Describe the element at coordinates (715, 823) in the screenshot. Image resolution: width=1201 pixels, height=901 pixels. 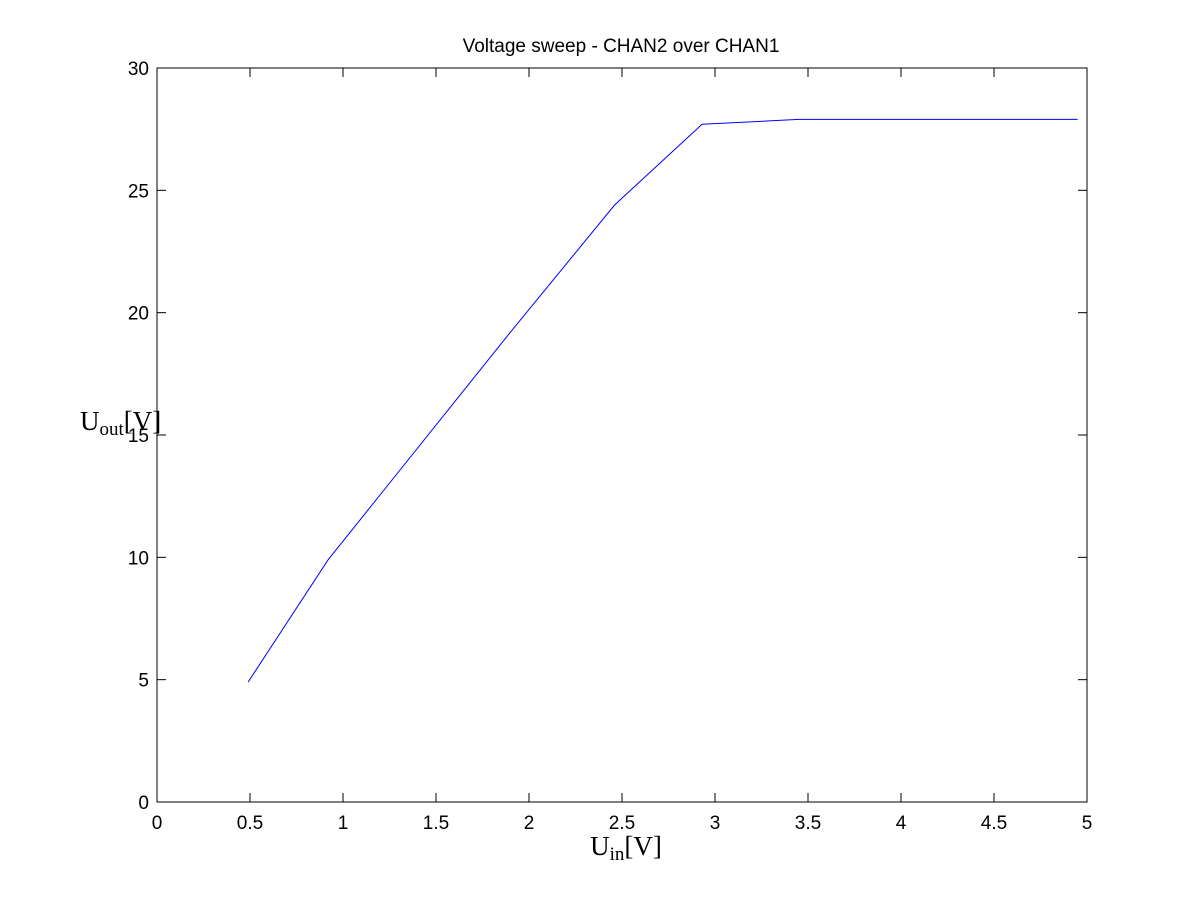
I see `x-tick-label: 3` at that location.